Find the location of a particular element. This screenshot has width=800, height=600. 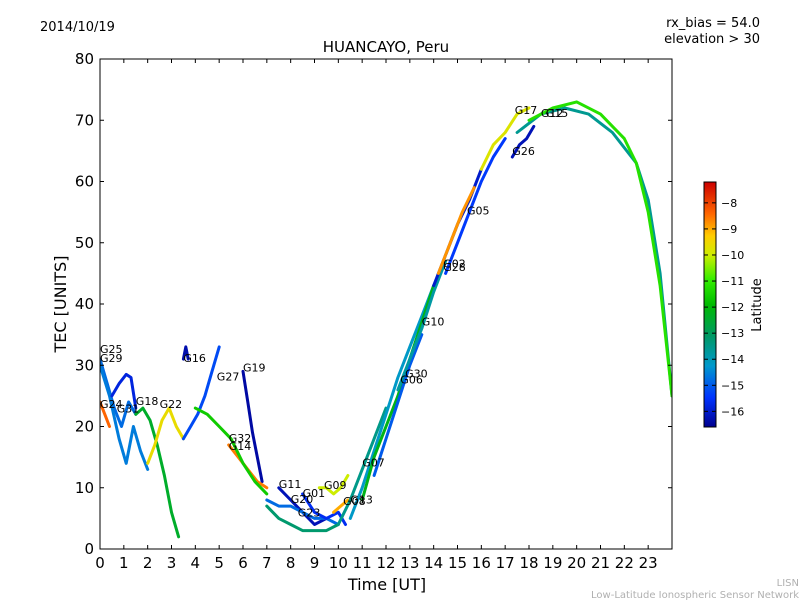

satellite-label: G07 is located at coordinates (373, 462).